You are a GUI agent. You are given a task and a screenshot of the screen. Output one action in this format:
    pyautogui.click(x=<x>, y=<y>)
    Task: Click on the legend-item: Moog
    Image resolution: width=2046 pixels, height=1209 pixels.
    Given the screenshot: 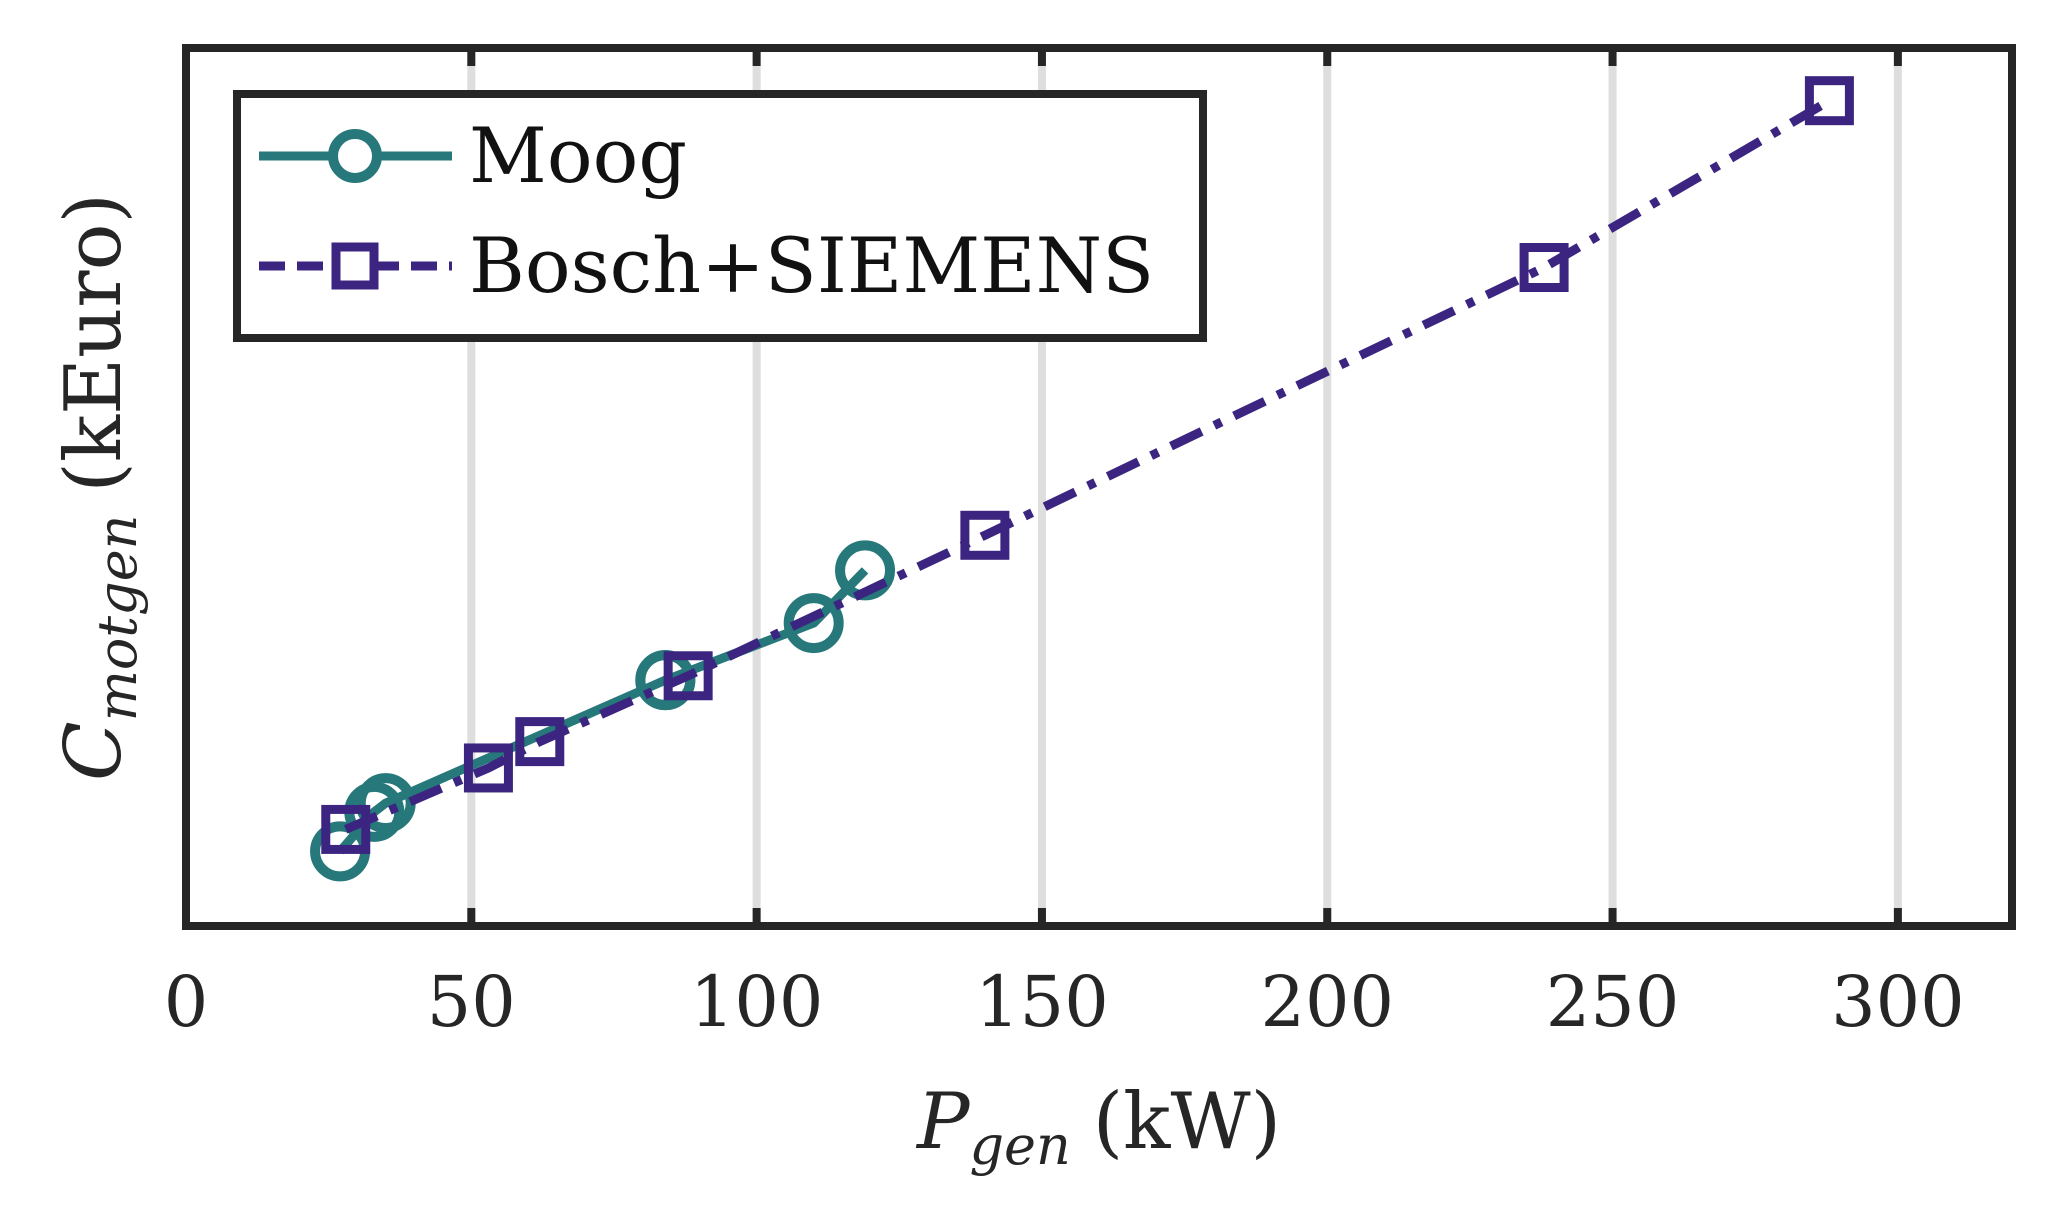 What is the action you would take?
    pyautogui.click(x=473, y=155)
    